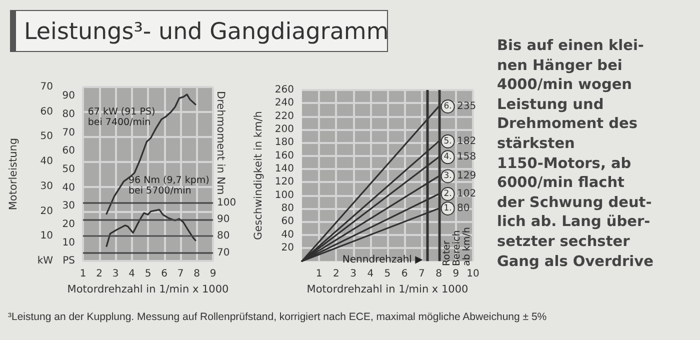 The image size is (700, 340). I want to click on data-label: 102, so click(465, 194).